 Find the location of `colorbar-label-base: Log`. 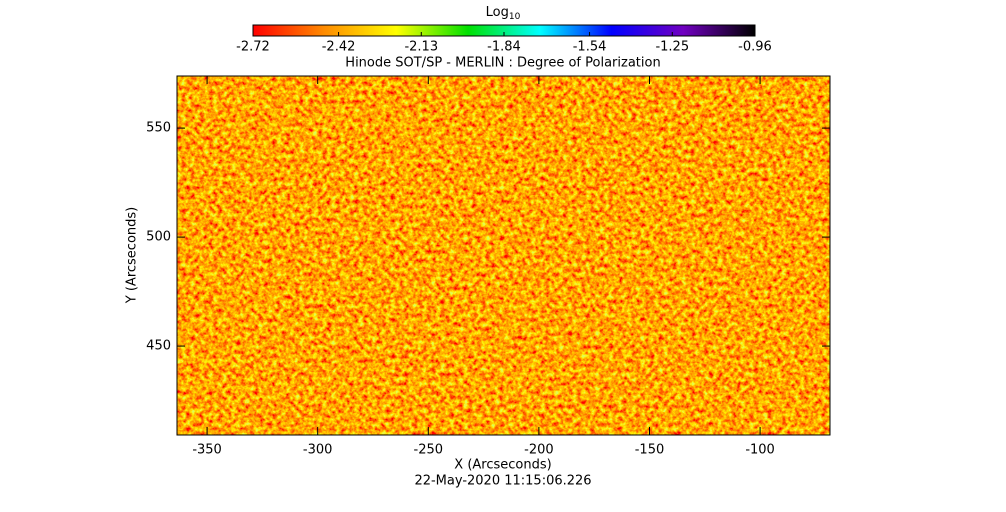

colorbar-label-base: Log is located at coordinates (497, 12).